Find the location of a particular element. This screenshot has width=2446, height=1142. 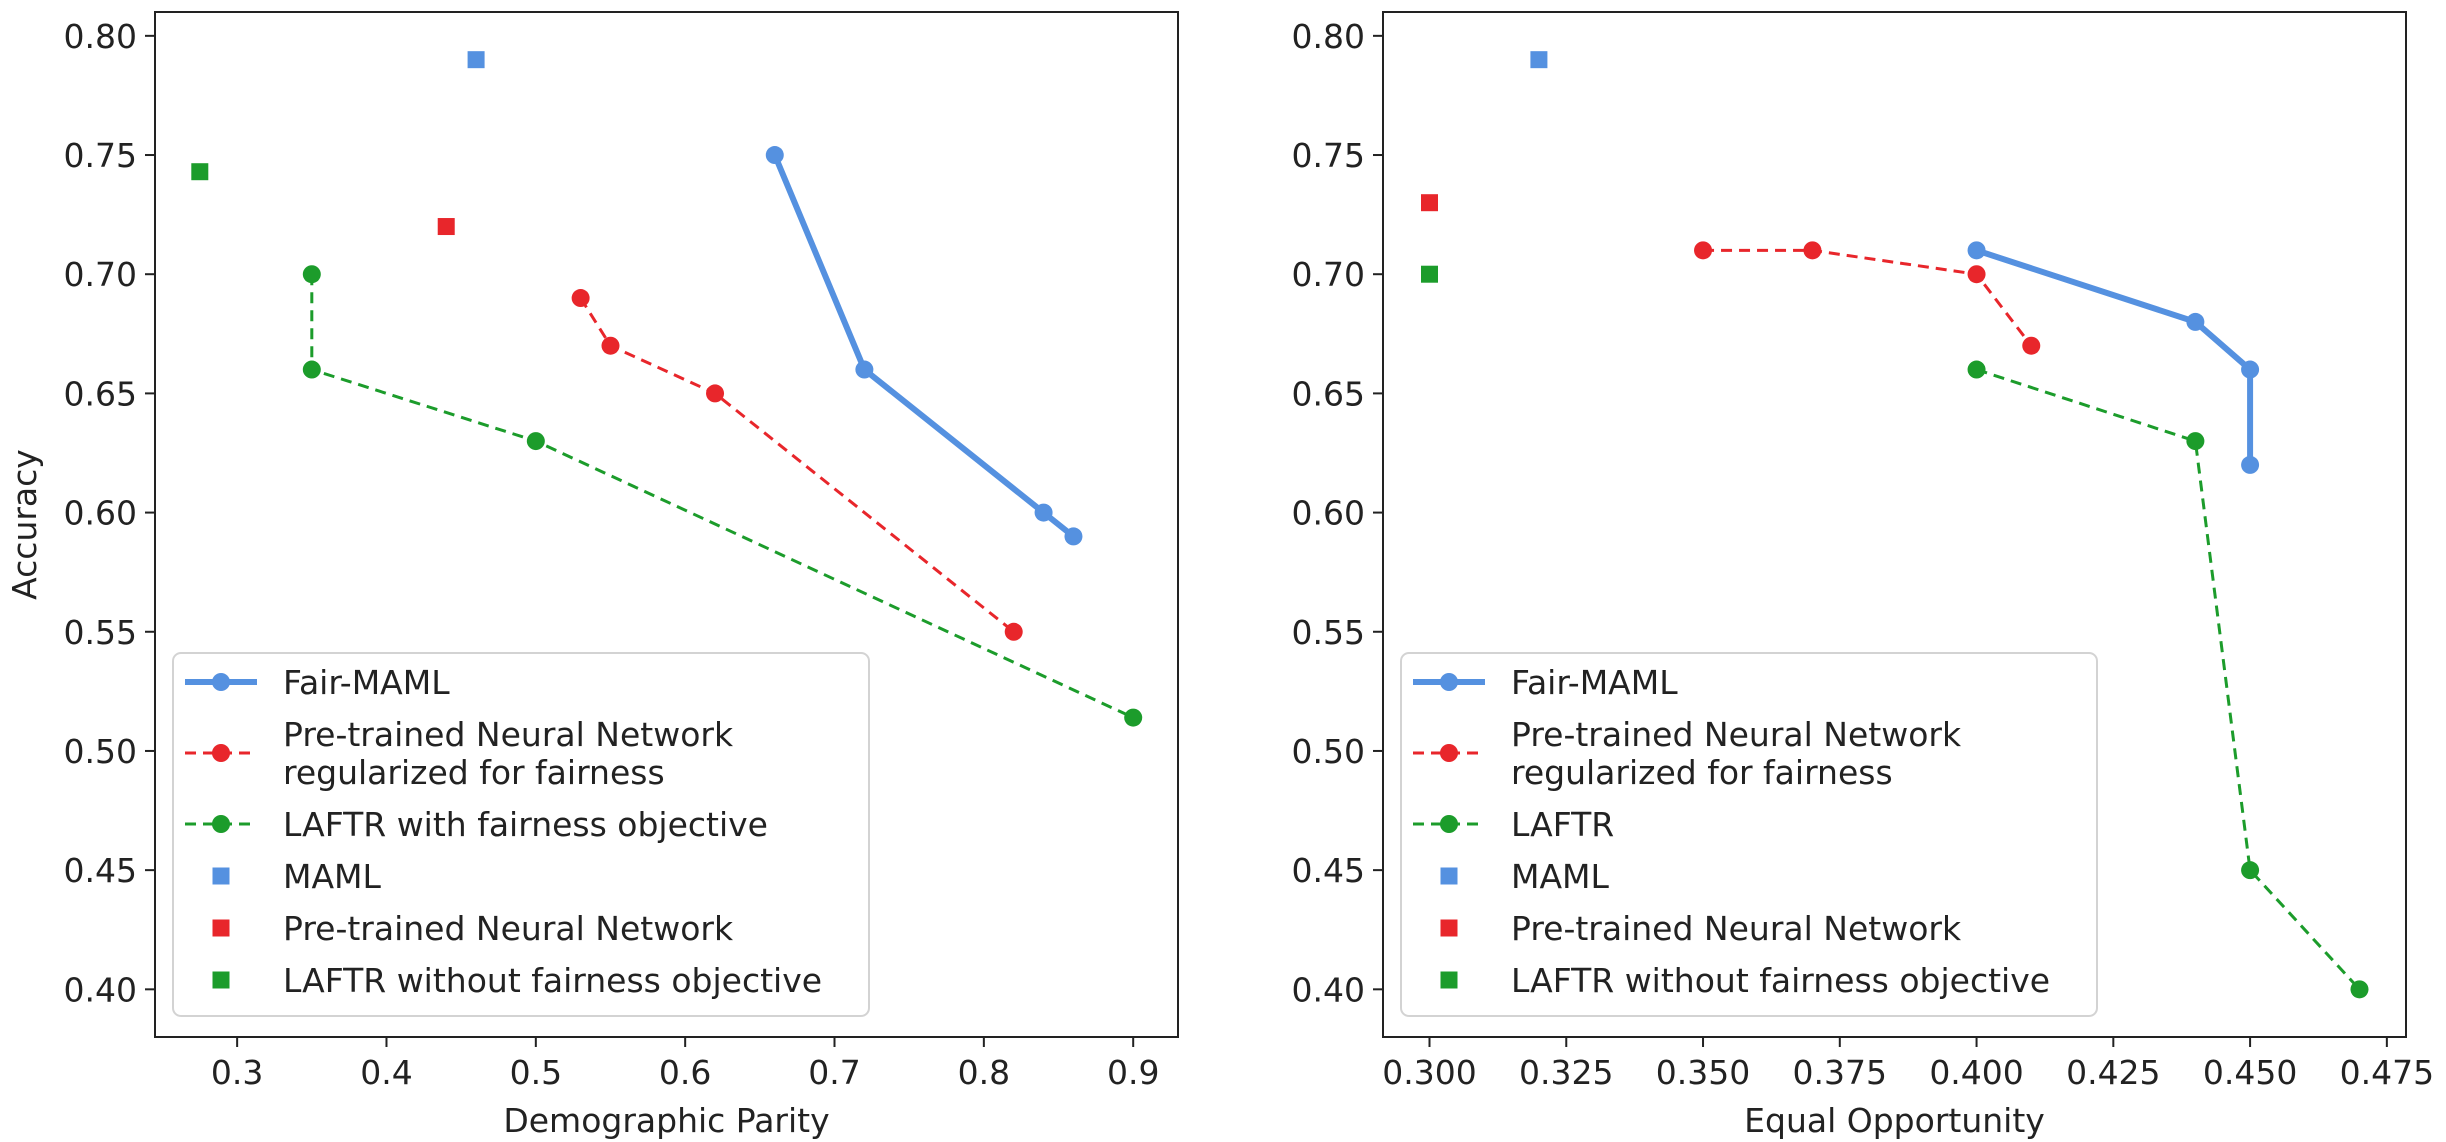

y-axis-label: Accuracy is located at coordinates (24, 524).